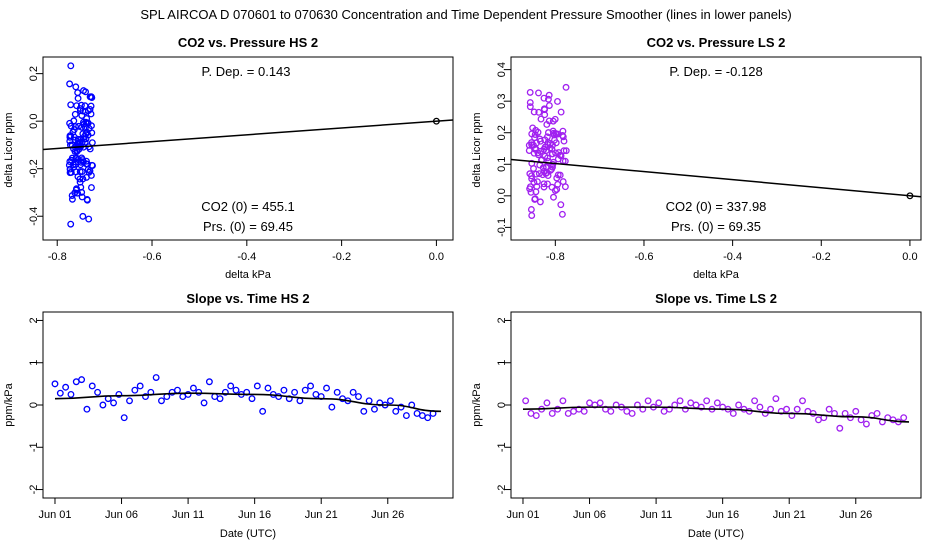  Describe the element at coordinates (248, 42) in the screenshot. I see `panel-title: CO2 vs. Pressure HS 2` at that location.